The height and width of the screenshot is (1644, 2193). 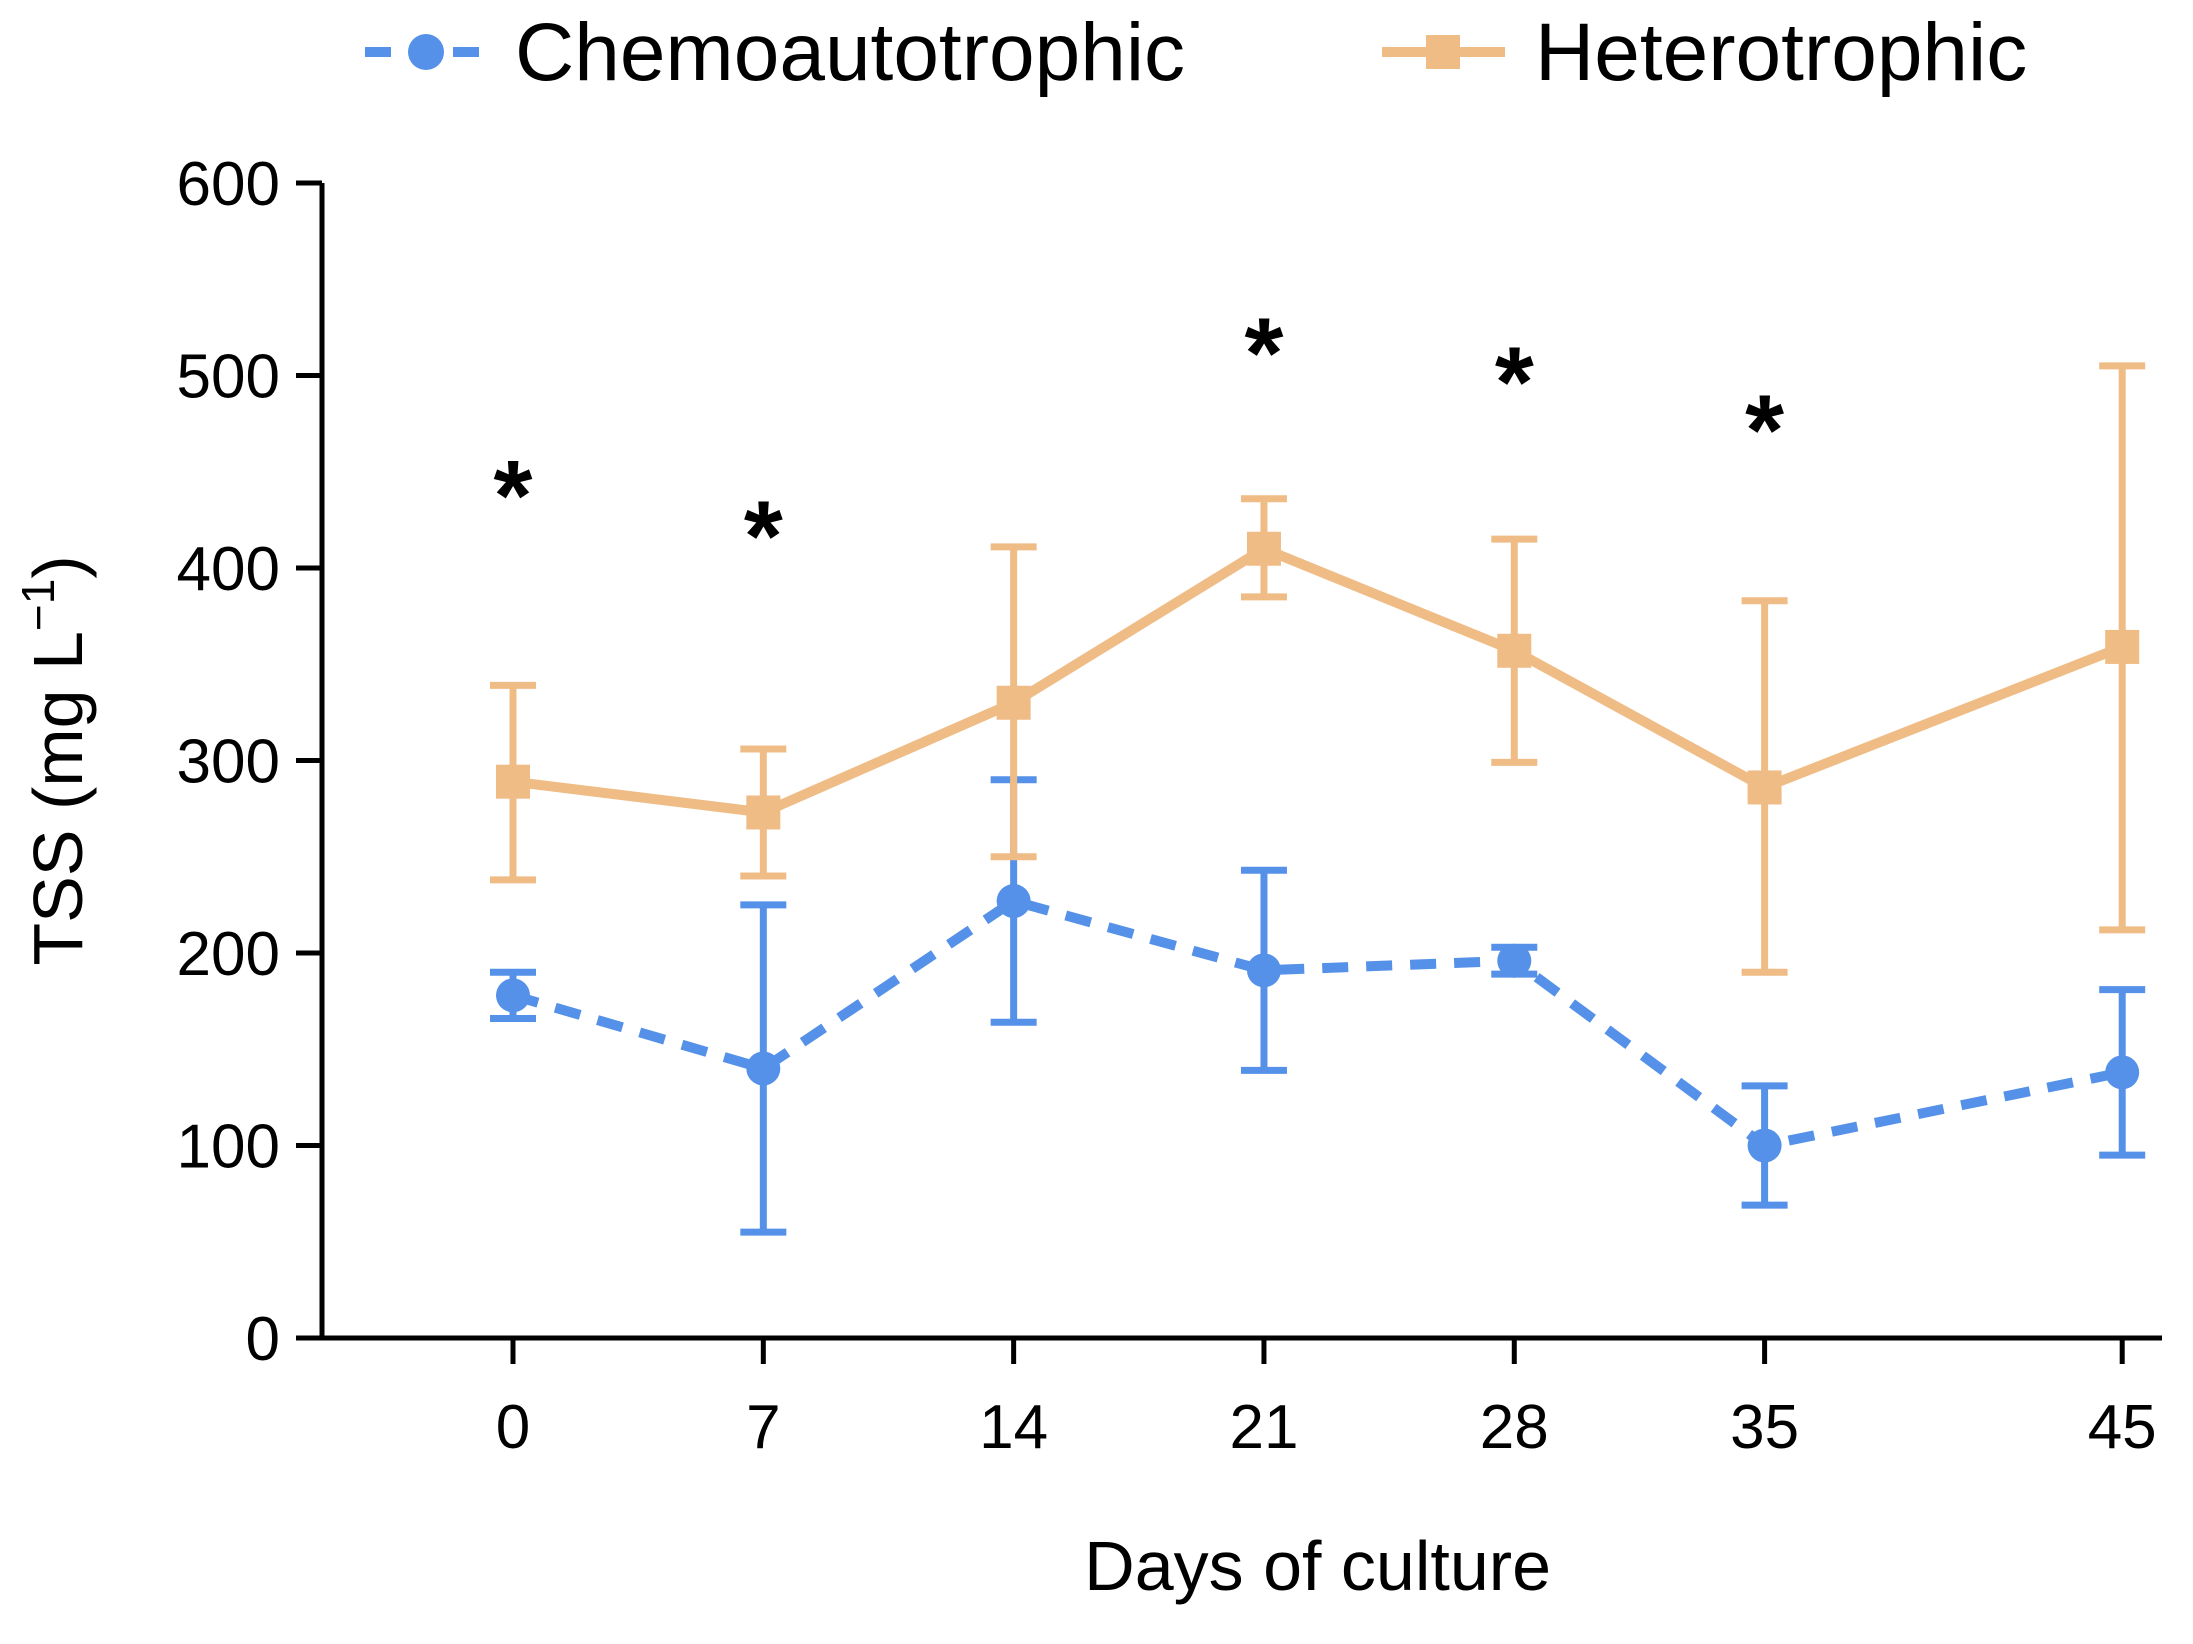 What do you see at coordinates (2122, 1427) in the screenshot?
I see `x-tick-label: 45` at bounding box center [2122, 1427].